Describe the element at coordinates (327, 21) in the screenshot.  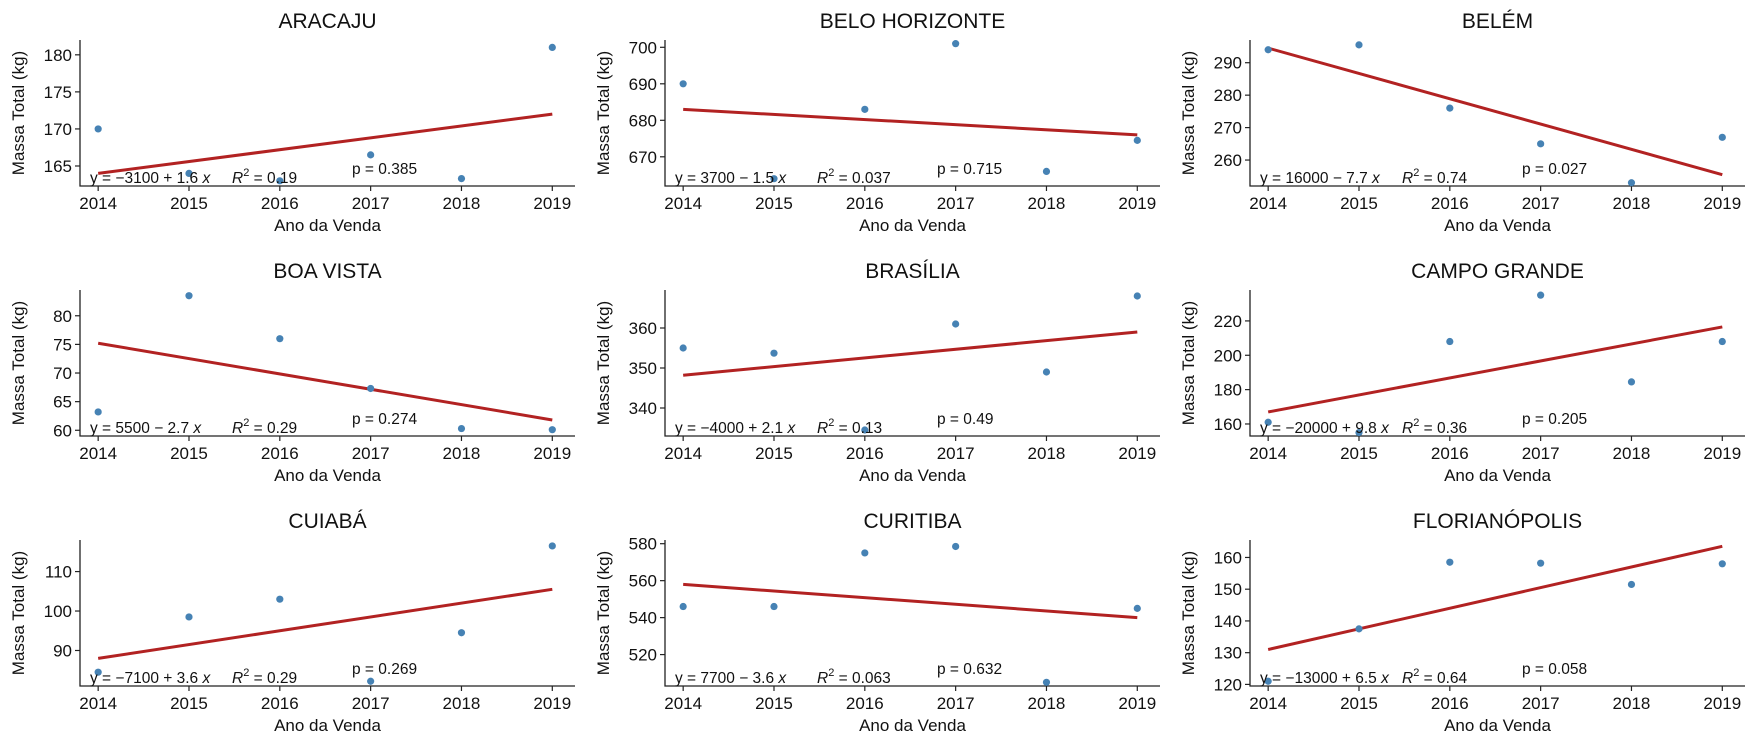
I see `panel-title: ARACAJU` at that location.